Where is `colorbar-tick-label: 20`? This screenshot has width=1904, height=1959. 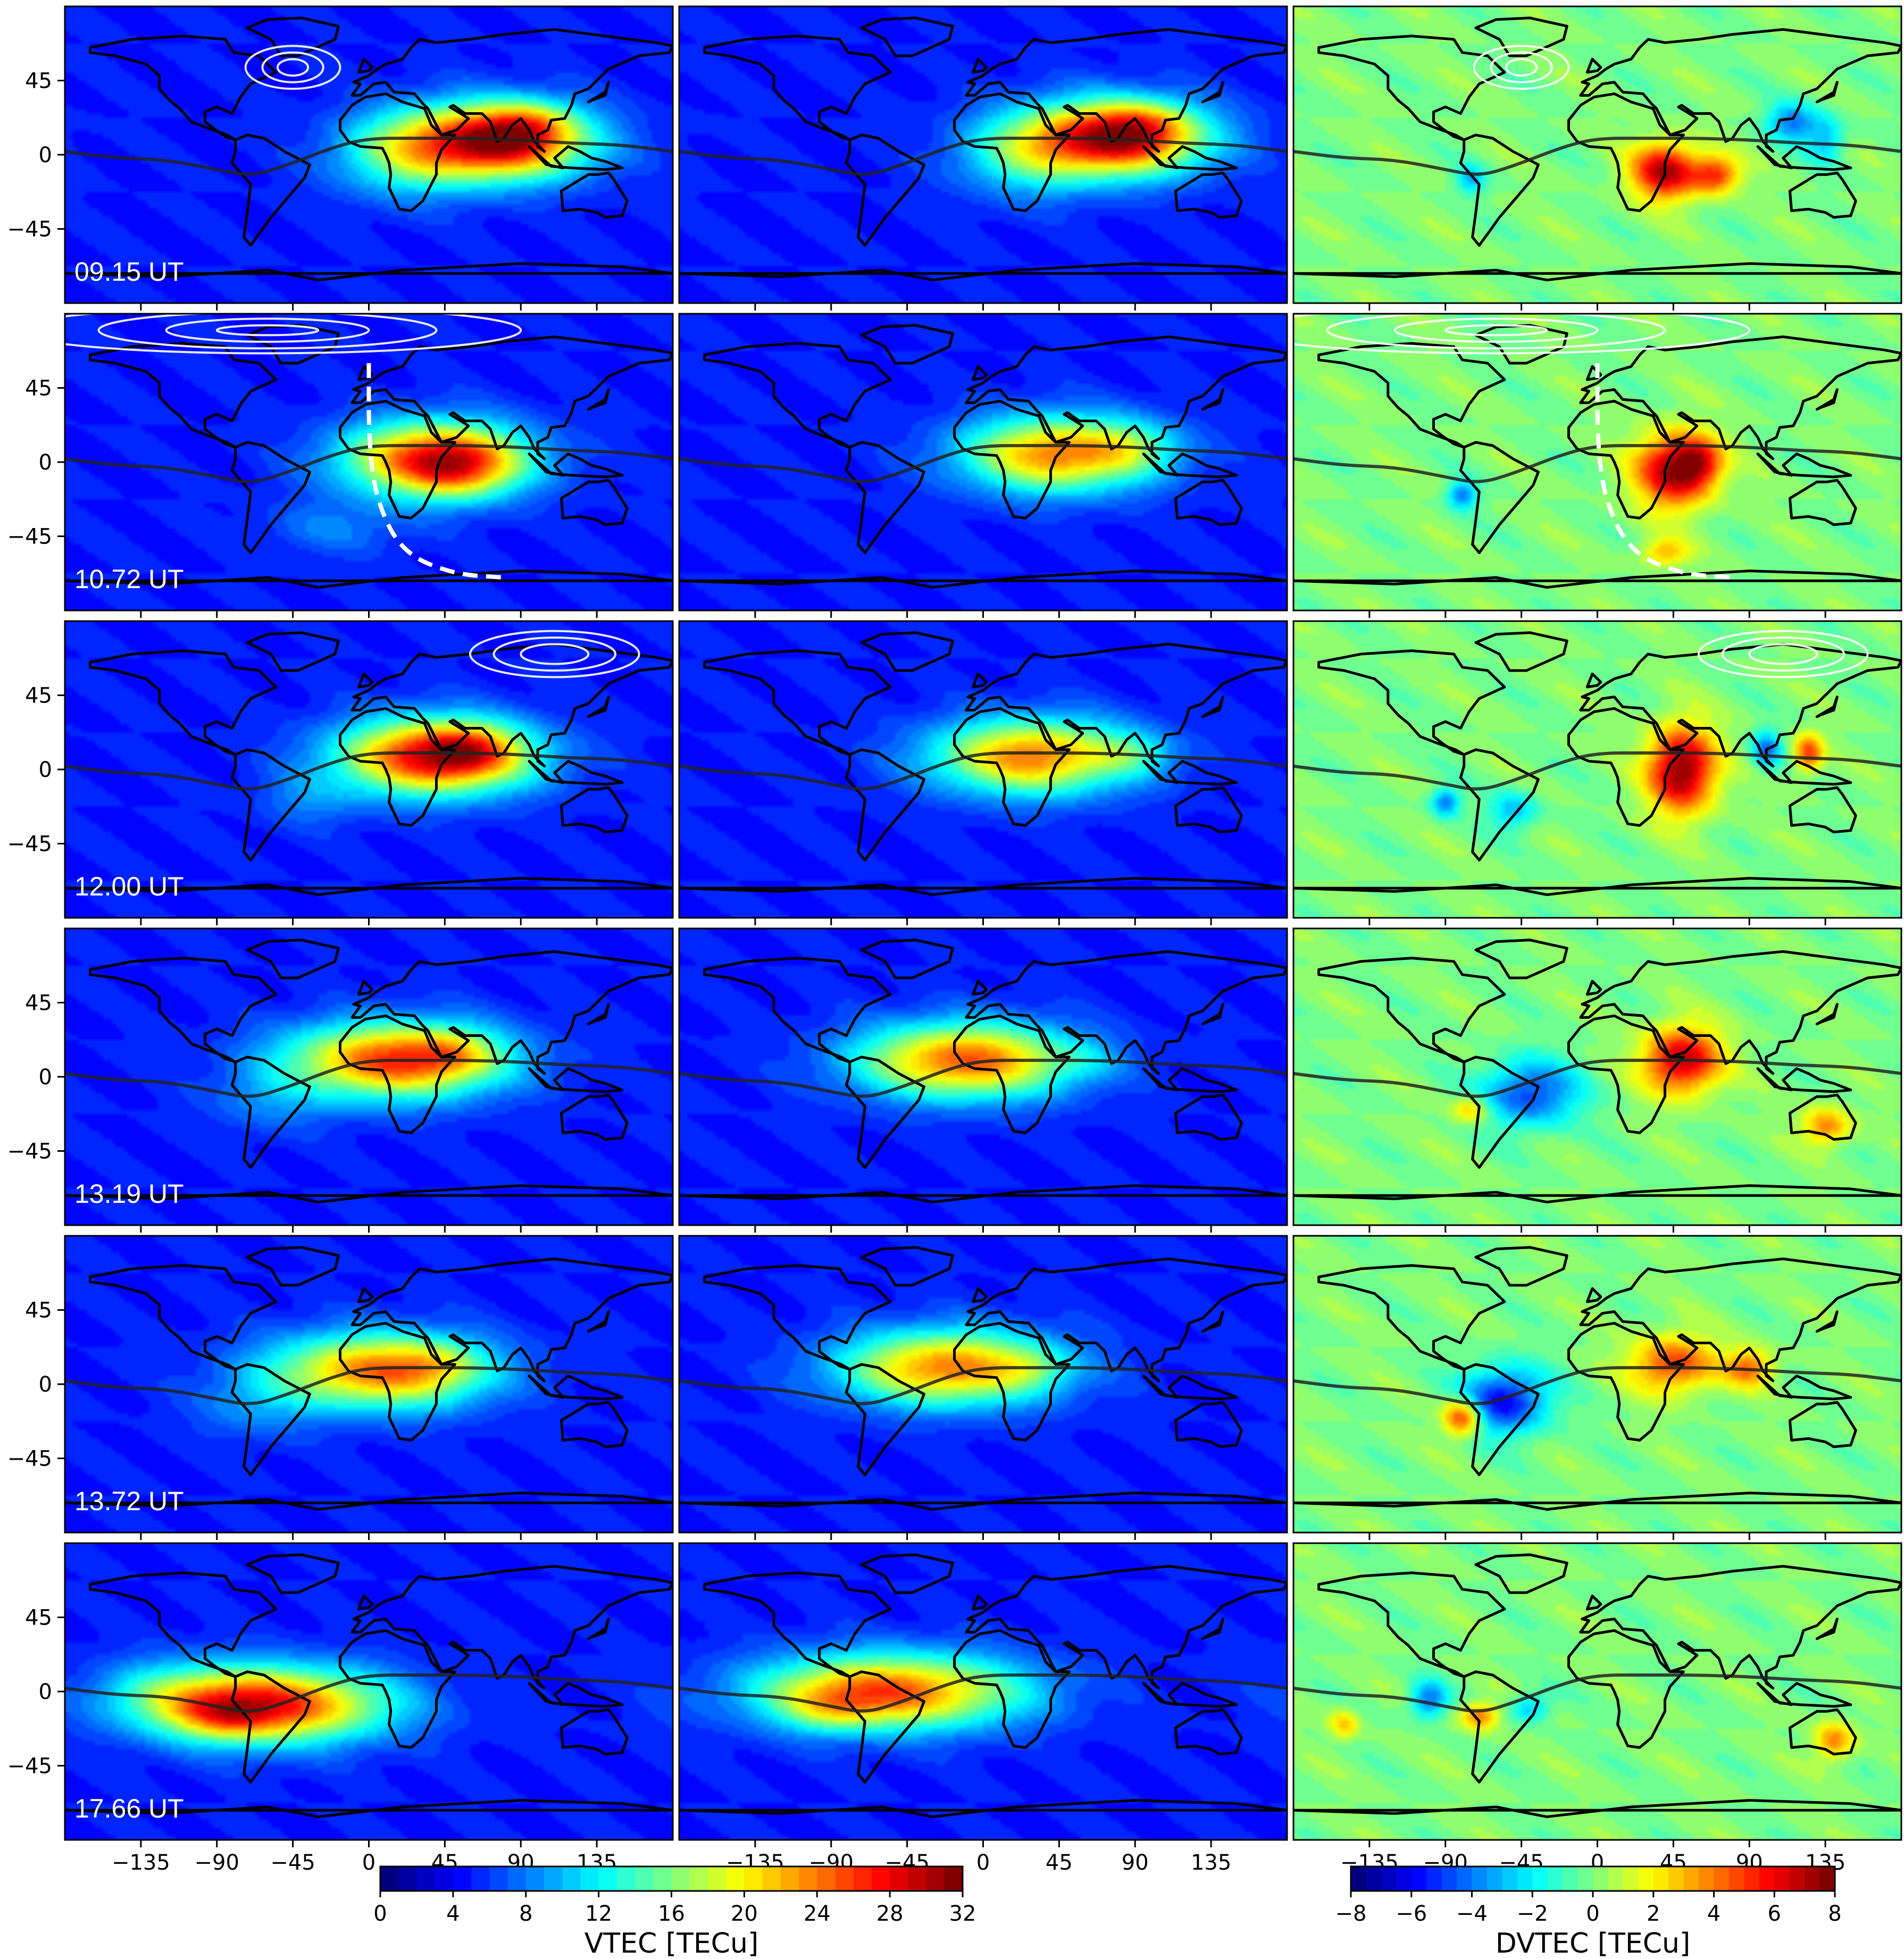 colorbar-tick-label: 20 is located at coordinates (744, 1914).